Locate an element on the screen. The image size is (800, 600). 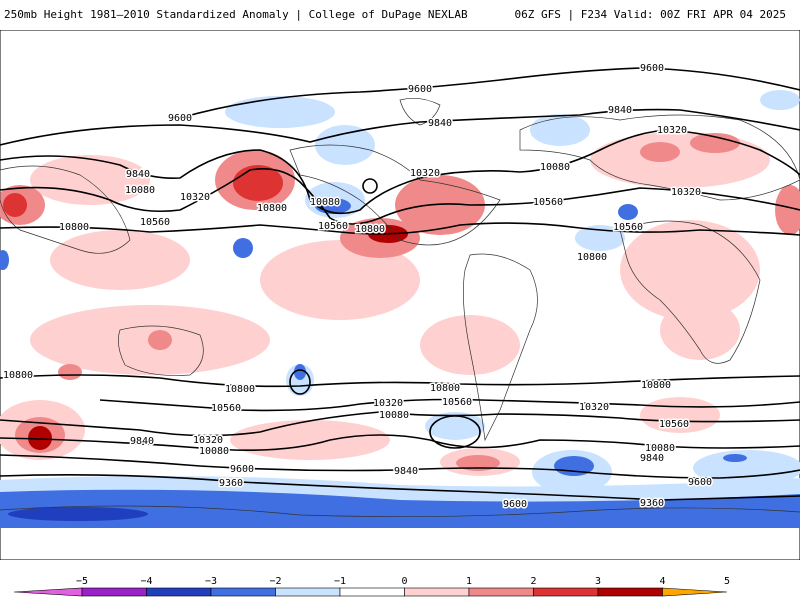
anomaly-colorbar: −5 −4 −3 −2 −1 0 1 2 3 4 5 is located at coordinates (371, 586).